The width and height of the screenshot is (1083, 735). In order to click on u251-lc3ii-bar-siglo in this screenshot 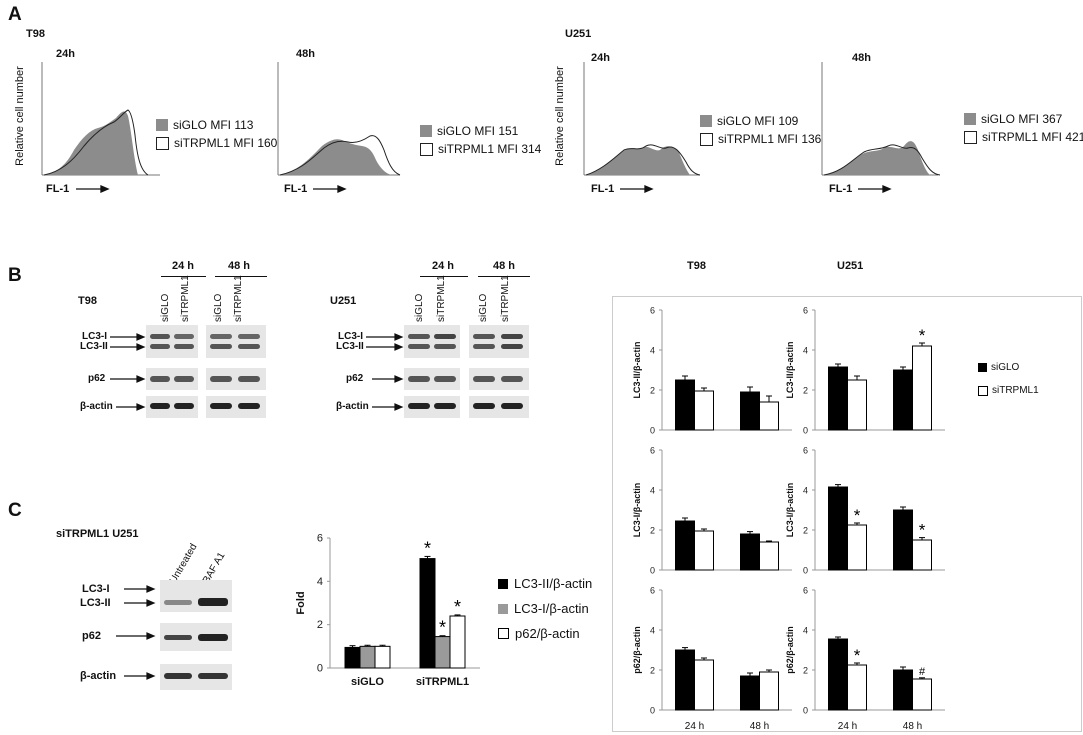, I will do `click(903, 400)`.